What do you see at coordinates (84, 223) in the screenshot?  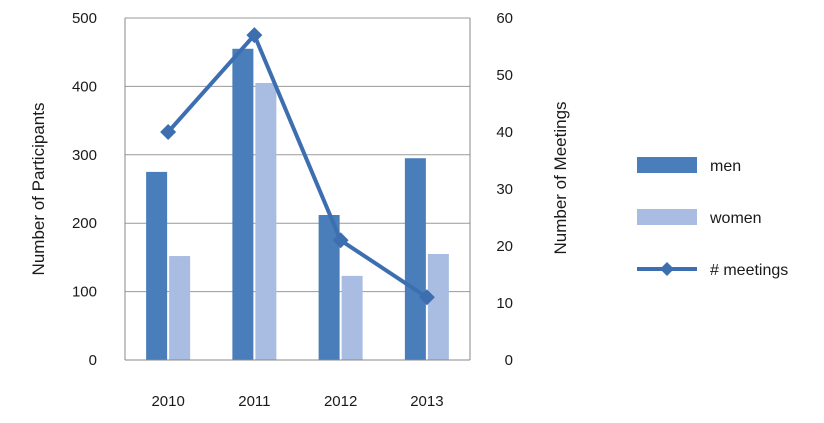 I see `y-tick-label: 200` at bounding box center [84, 223].